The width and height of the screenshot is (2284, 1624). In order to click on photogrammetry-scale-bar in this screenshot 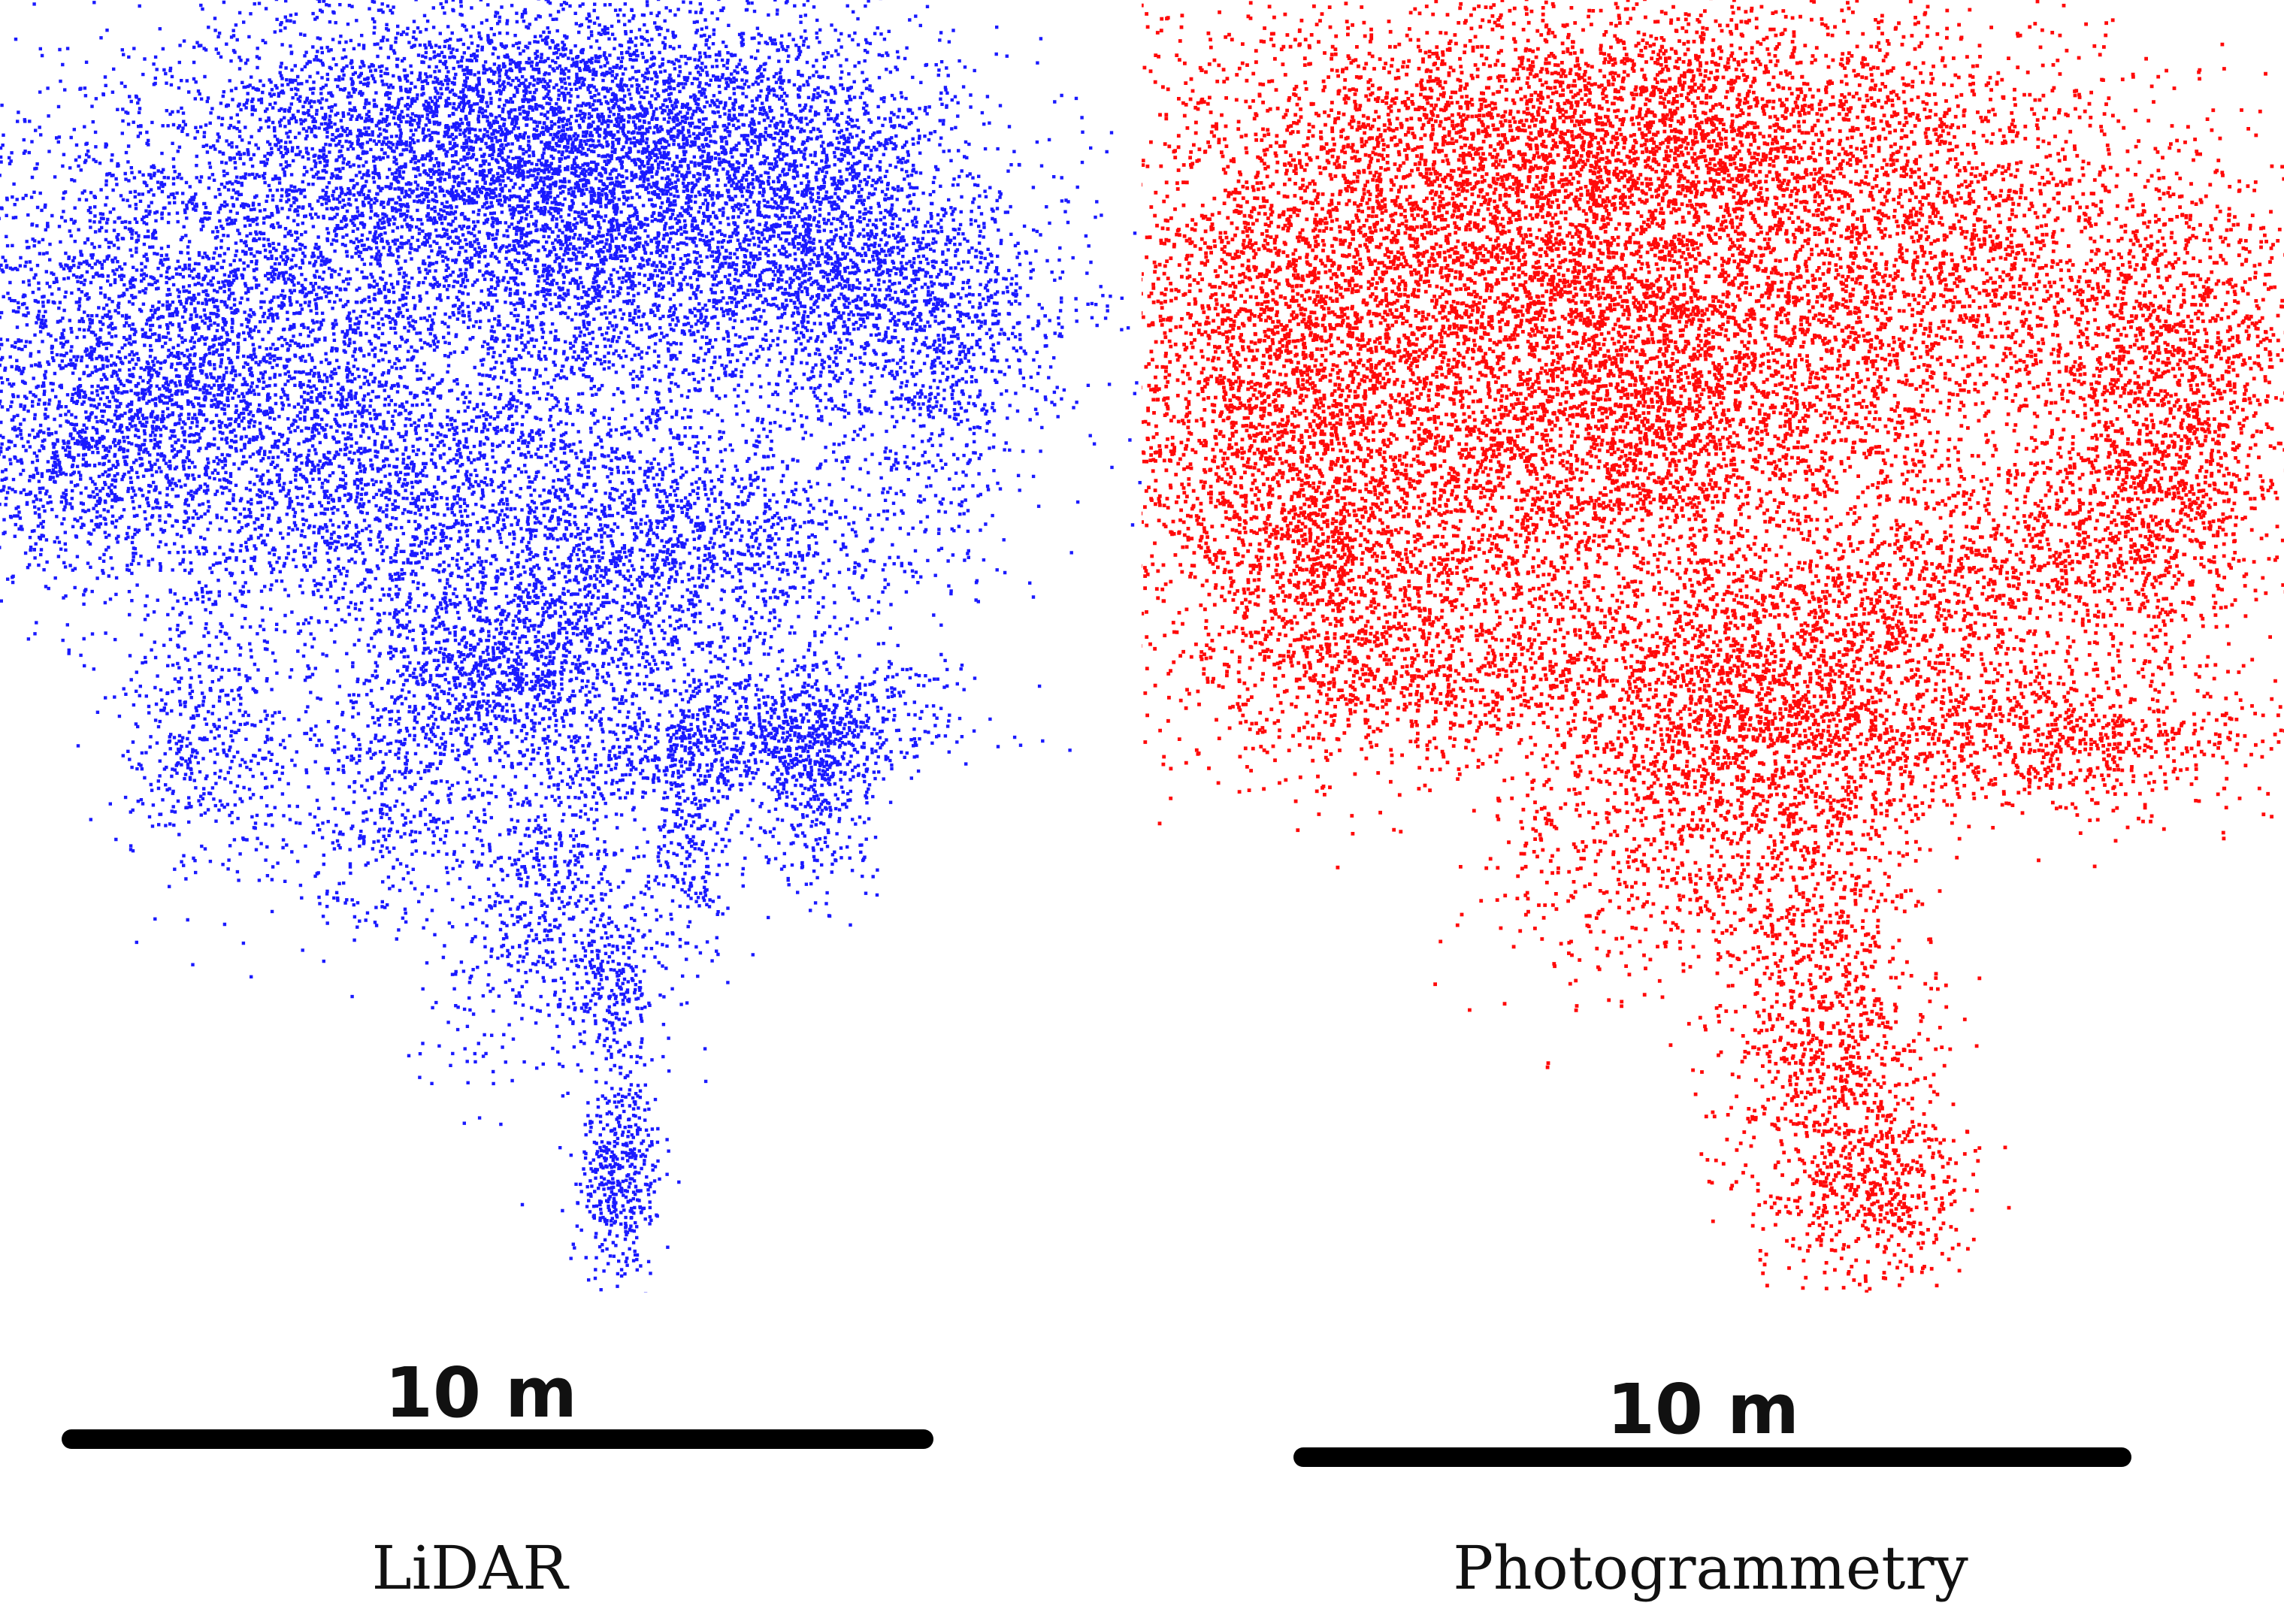, I will do `click(1712, 1457)`.